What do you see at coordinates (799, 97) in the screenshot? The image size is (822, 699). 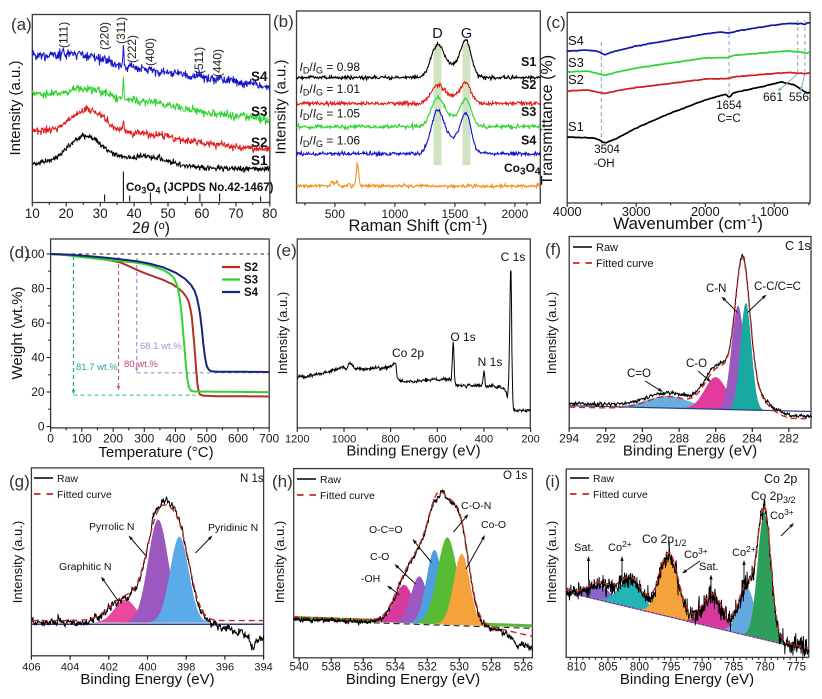 I see `svg-text: 556` at bounding box center [799, 97].